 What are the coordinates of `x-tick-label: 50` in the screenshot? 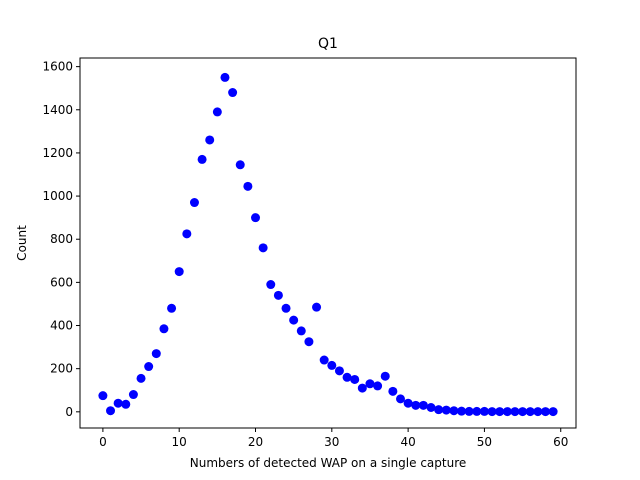 It's located at (484, 442).